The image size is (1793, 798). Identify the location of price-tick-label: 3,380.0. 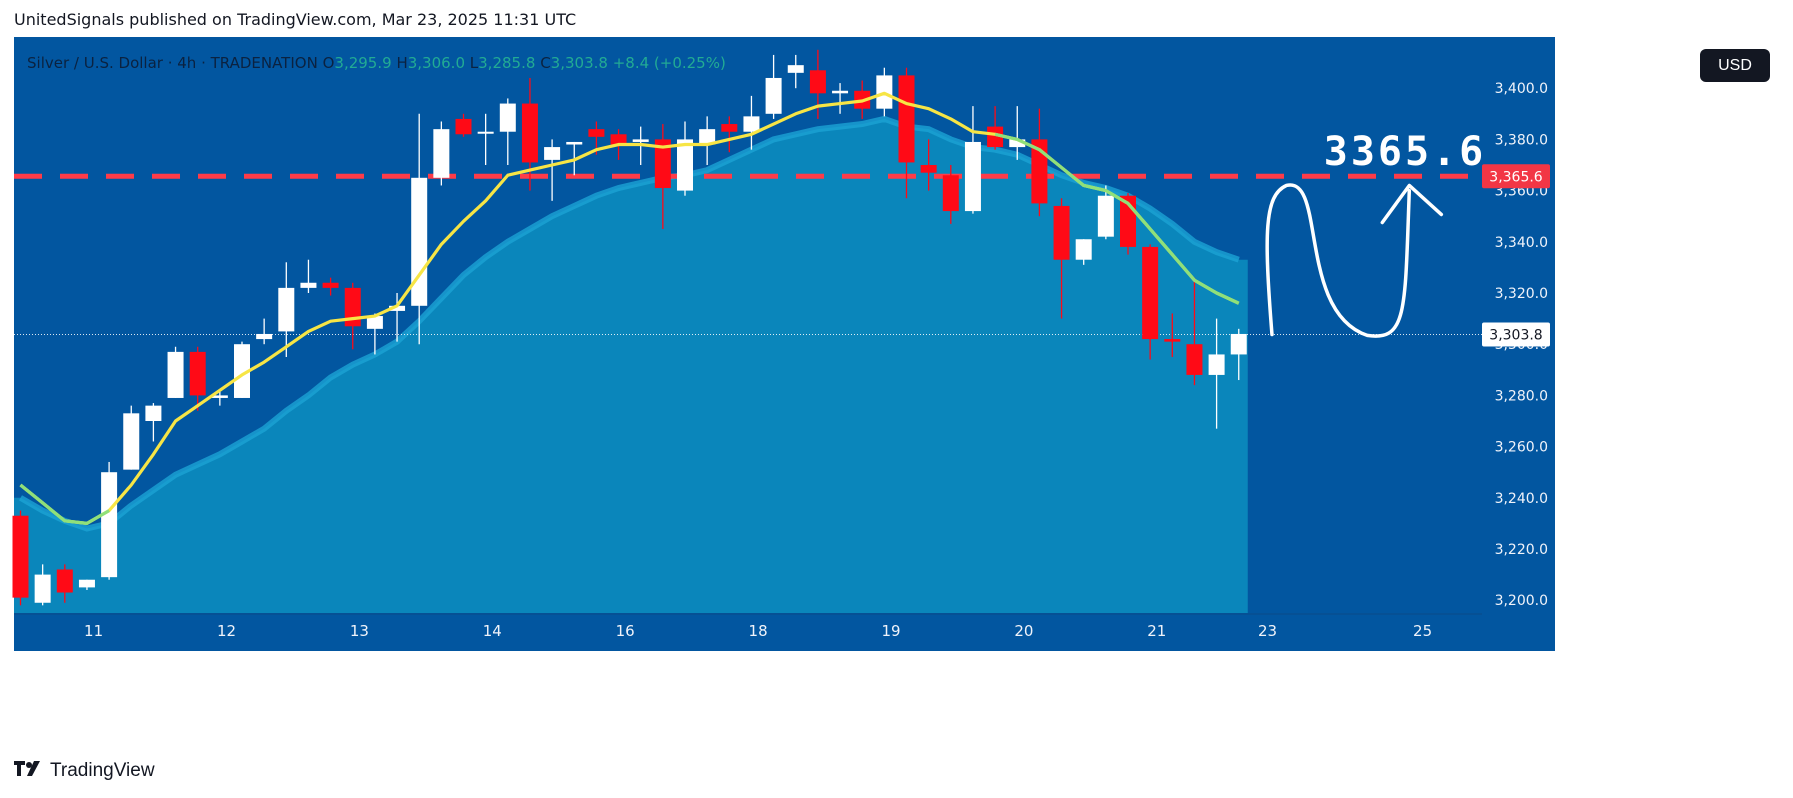
(1521, 140).